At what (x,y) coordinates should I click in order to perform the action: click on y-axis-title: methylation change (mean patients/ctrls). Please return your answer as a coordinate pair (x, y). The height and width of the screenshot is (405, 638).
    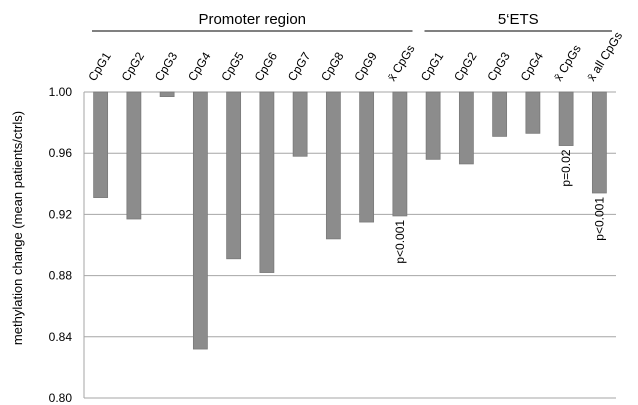
    Looking at the image, I should click on (17, 228).